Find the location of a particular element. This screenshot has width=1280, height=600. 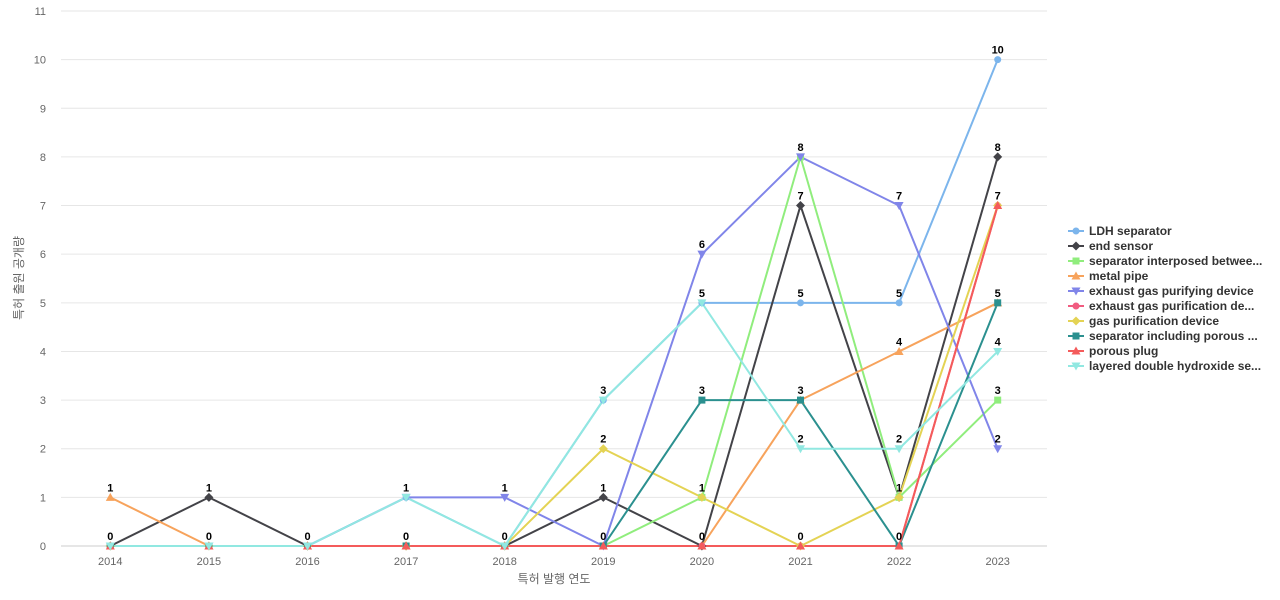

legend-item: porous plug is located at coordinates (1113, 351).